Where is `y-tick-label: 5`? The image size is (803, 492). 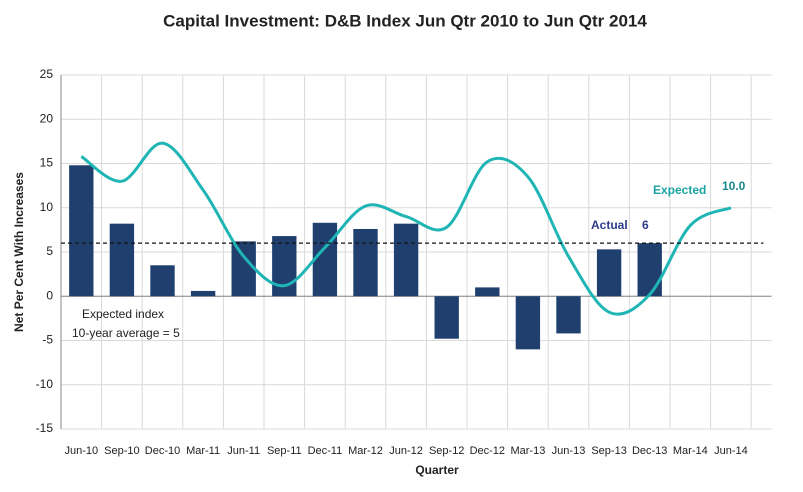
y-tick-label: 5 is located at coordinates (49, 251).